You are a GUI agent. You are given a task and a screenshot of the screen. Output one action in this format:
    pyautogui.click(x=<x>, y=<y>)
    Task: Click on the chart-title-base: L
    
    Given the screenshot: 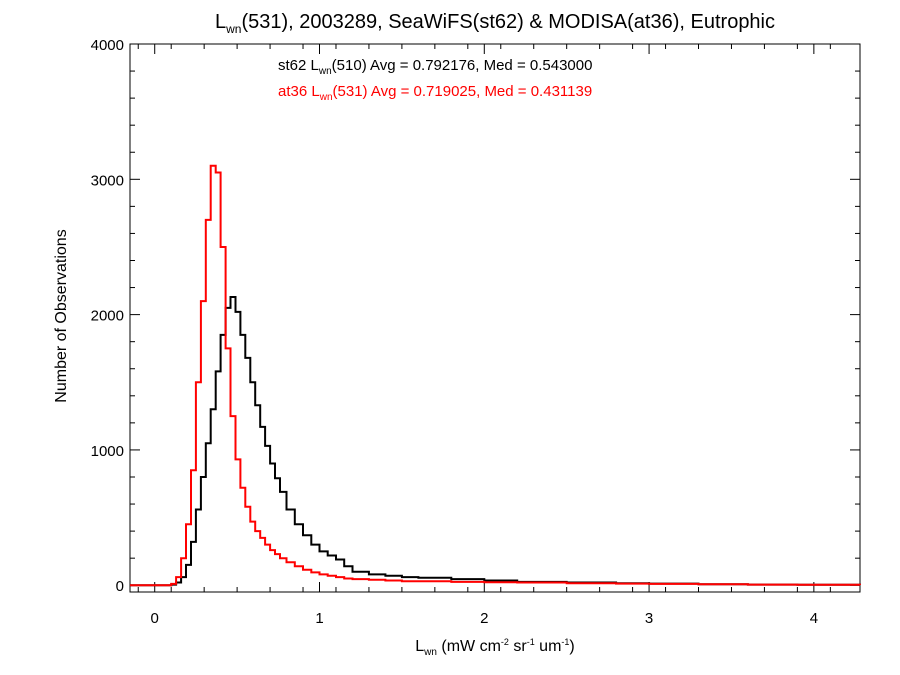 What is the action you would take?
    pyautogui.click(x=220, y=22)
    